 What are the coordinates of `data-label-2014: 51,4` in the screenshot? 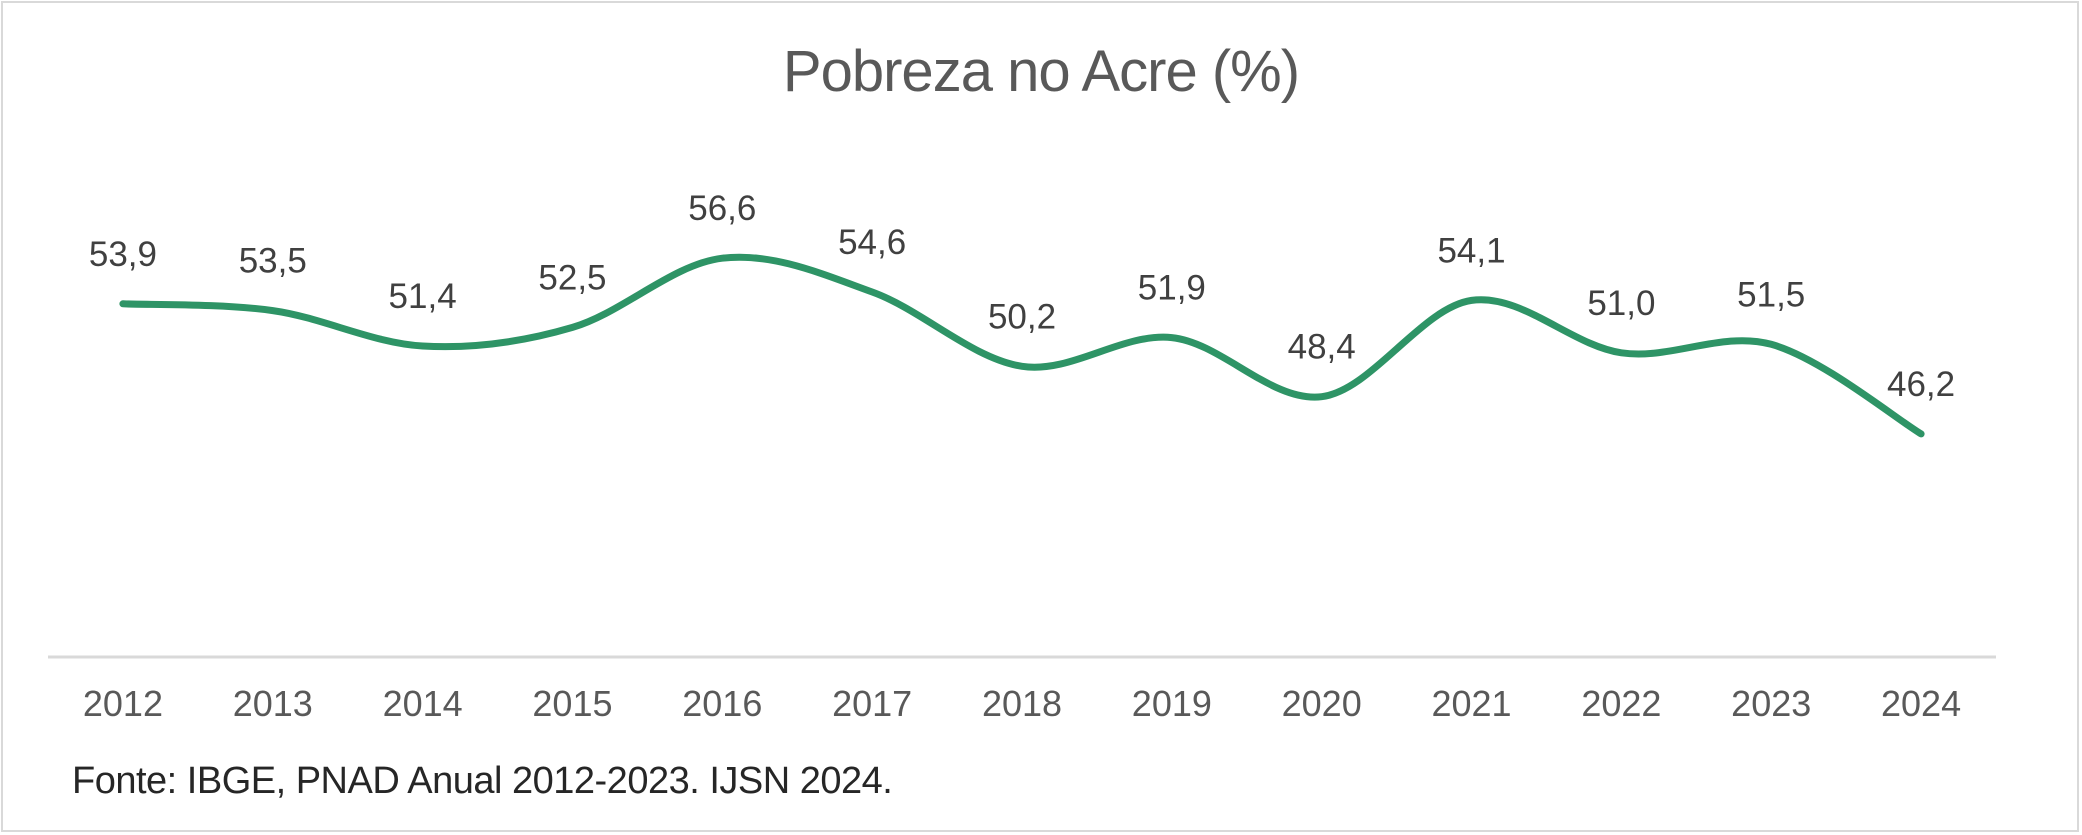 It's located at (423, 296).